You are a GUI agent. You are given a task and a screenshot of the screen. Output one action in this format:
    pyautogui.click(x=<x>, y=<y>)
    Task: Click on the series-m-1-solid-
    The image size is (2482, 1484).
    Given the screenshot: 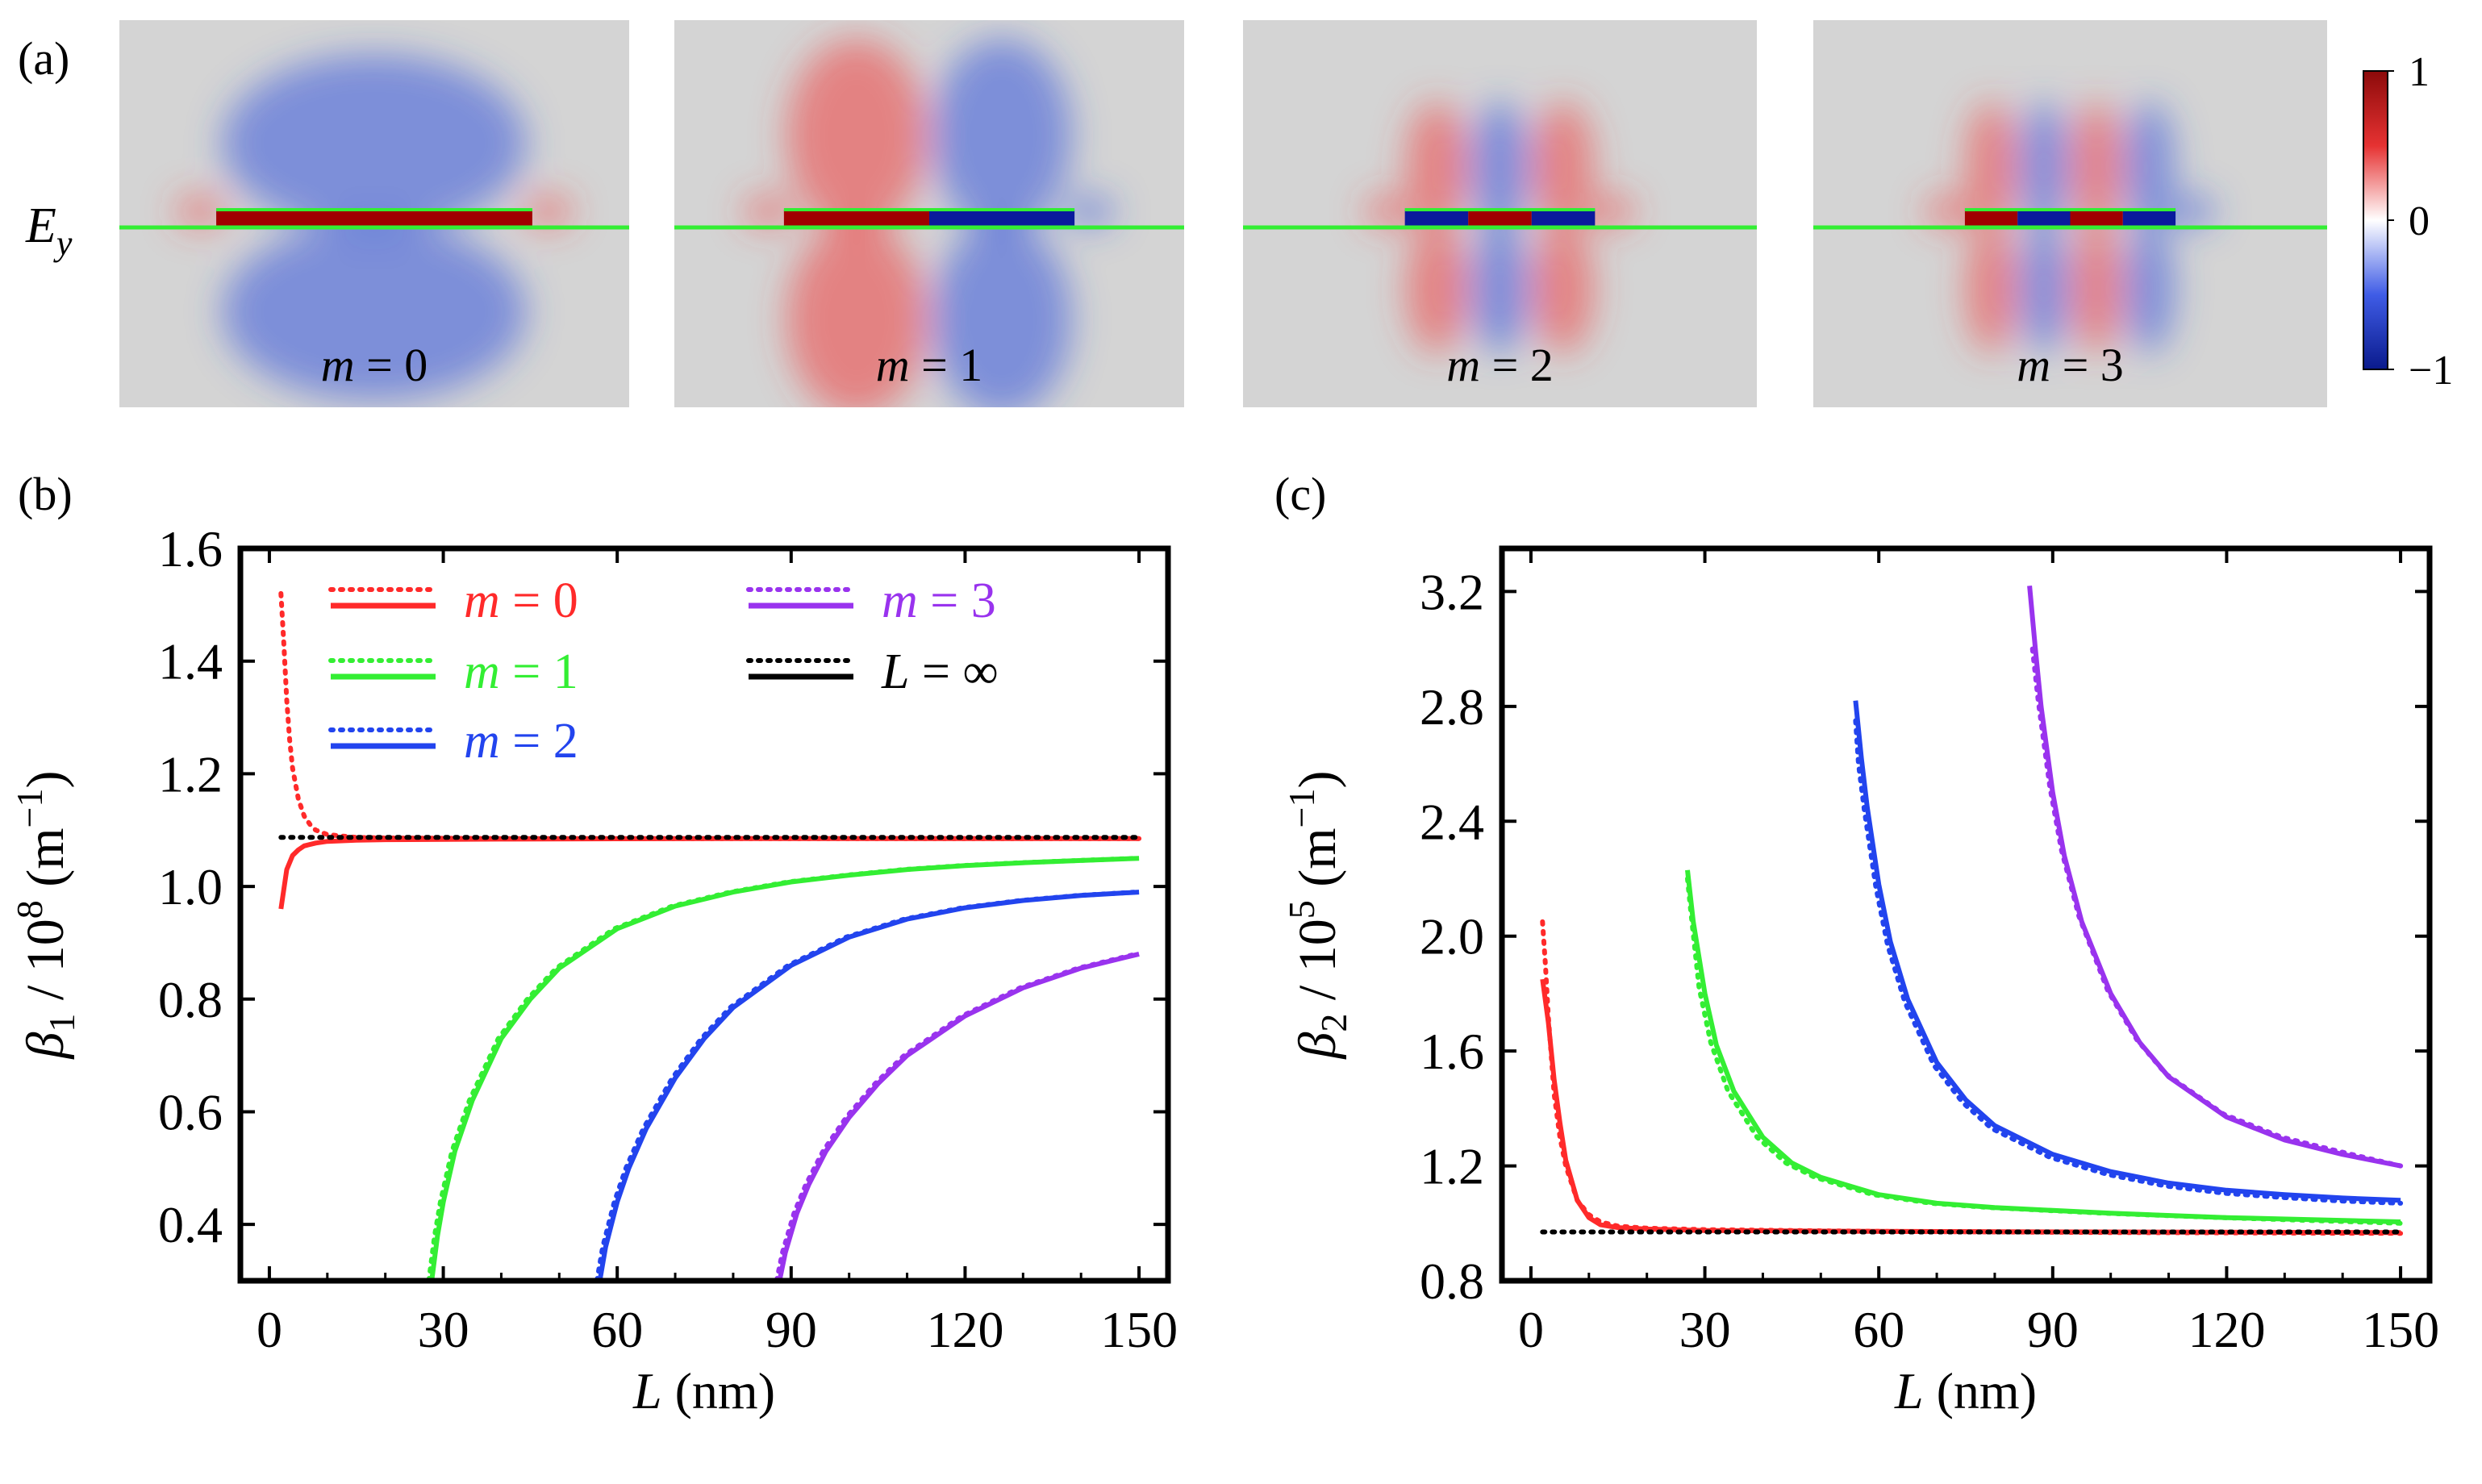 What is the action you would take?
    pyautogui.click(x=785, y=1069)
    